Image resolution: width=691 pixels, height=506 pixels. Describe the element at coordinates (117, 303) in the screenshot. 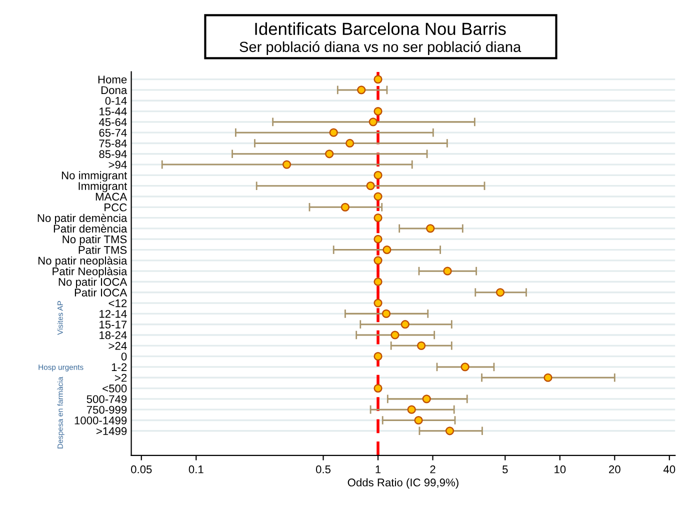

I see `y-tick-label: <12` at that location.